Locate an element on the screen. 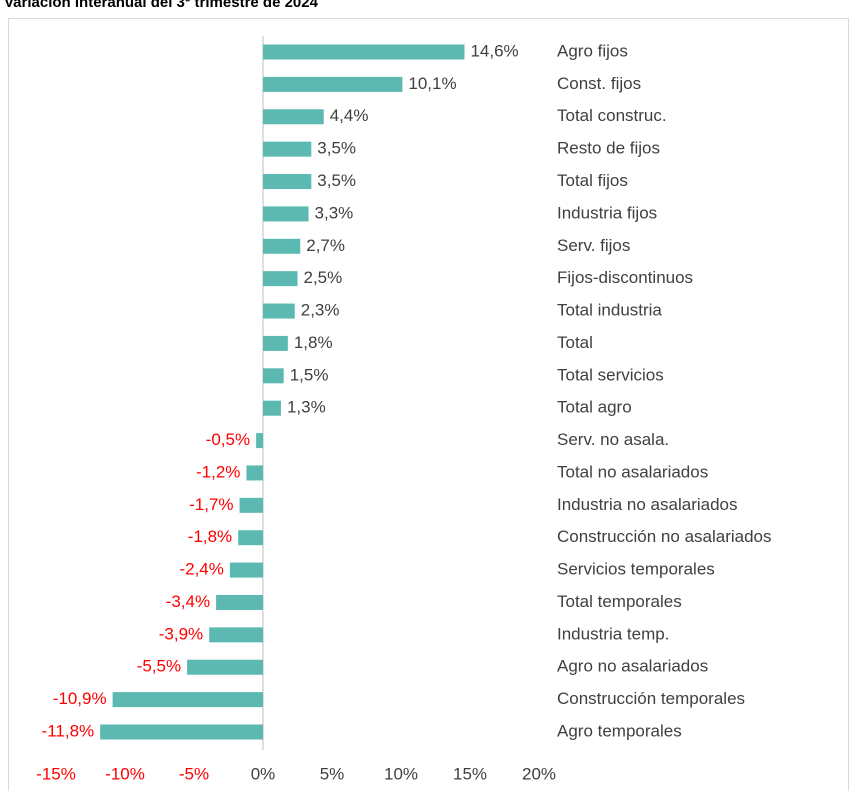 This screenshot has width=868, height=791. x-tick-label: 5% is located at coordinates (332, 773).